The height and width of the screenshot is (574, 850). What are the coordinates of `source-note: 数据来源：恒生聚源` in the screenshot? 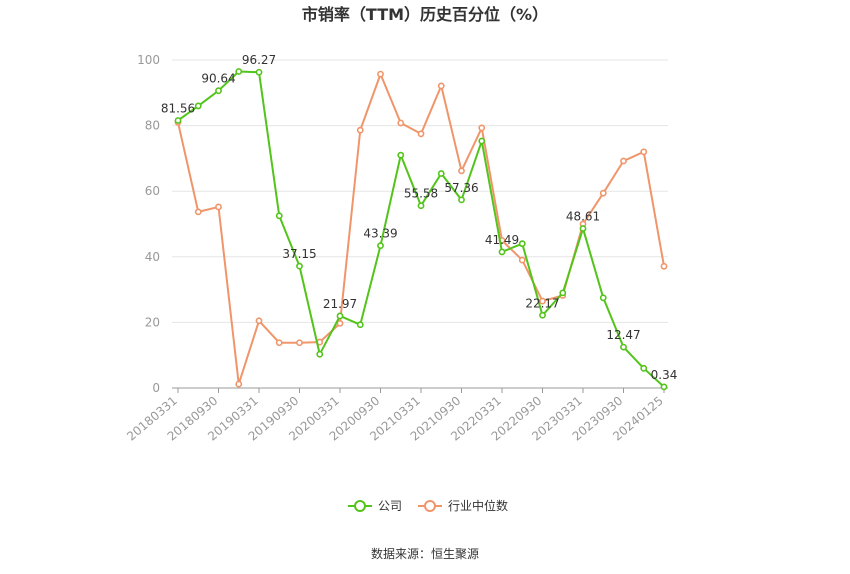 It's located at (425, 553).